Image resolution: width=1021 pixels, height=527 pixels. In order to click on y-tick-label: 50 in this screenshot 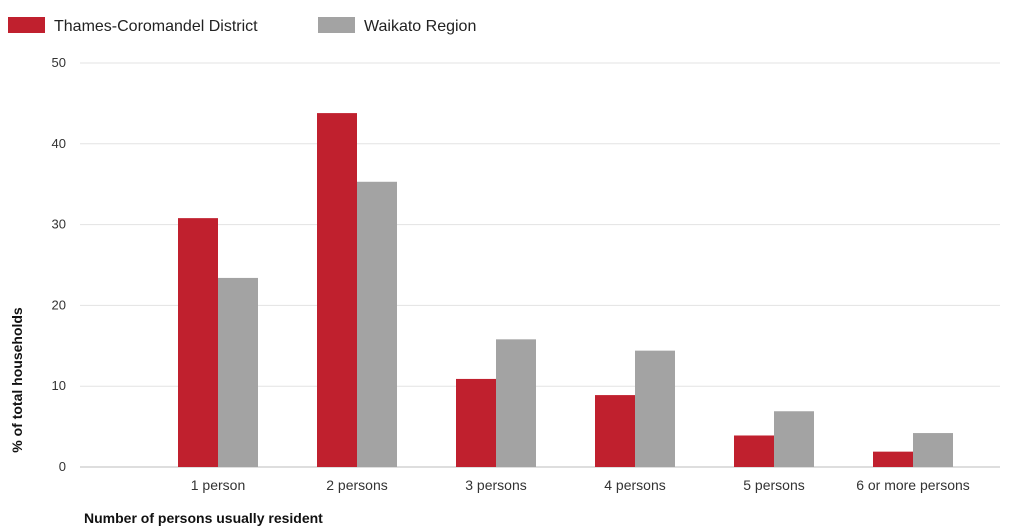, I will do `click(59, 62)`.